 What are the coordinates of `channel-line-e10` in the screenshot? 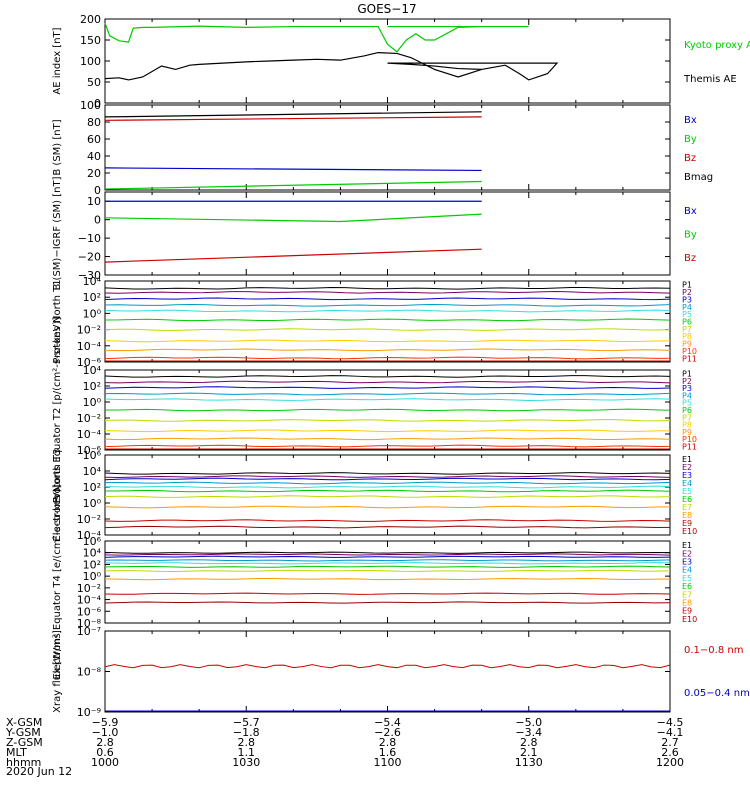 It's located at (387, 602).